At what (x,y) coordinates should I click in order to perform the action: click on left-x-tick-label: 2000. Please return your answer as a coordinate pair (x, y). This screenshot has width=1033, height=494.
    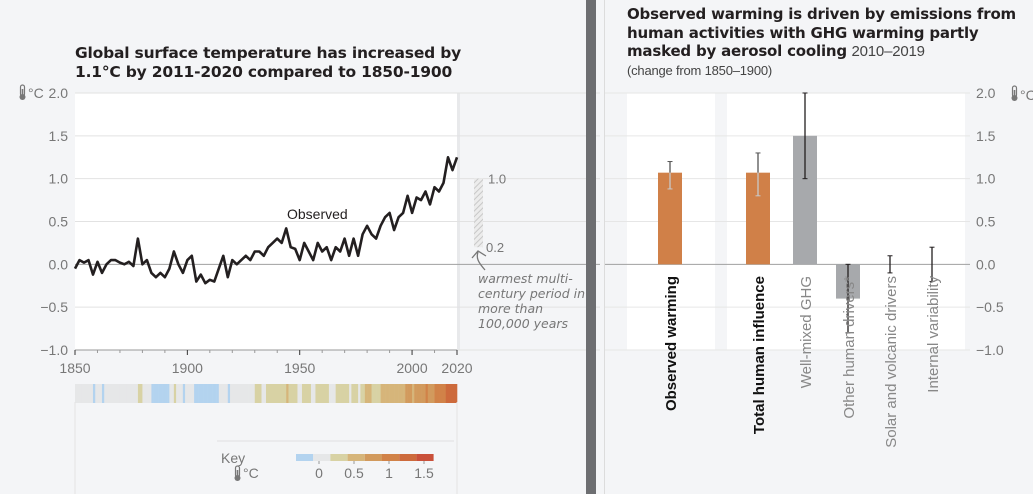
    Looking at the image, I should click on (411, 368).